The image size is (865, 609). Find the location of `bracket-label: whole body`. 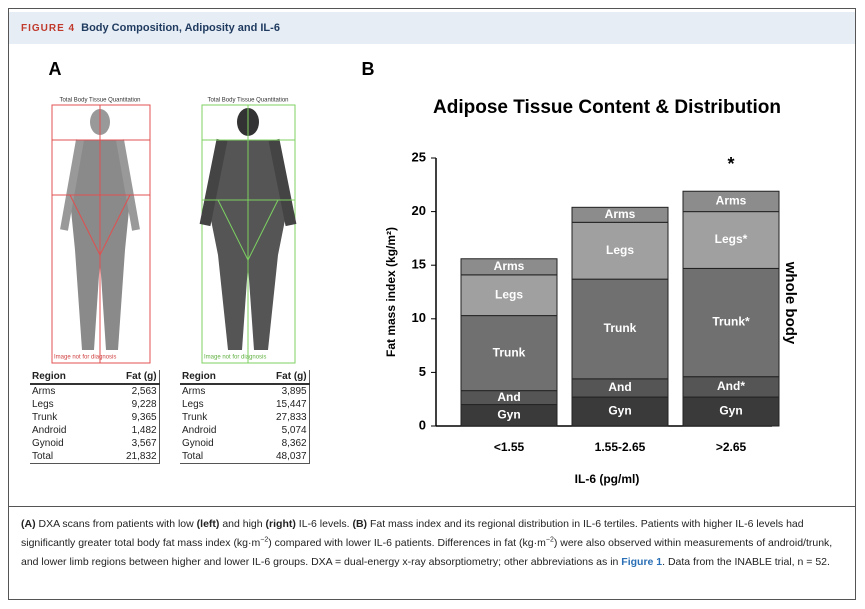

bracket-label: whole body is located at coordinates (790, 303).